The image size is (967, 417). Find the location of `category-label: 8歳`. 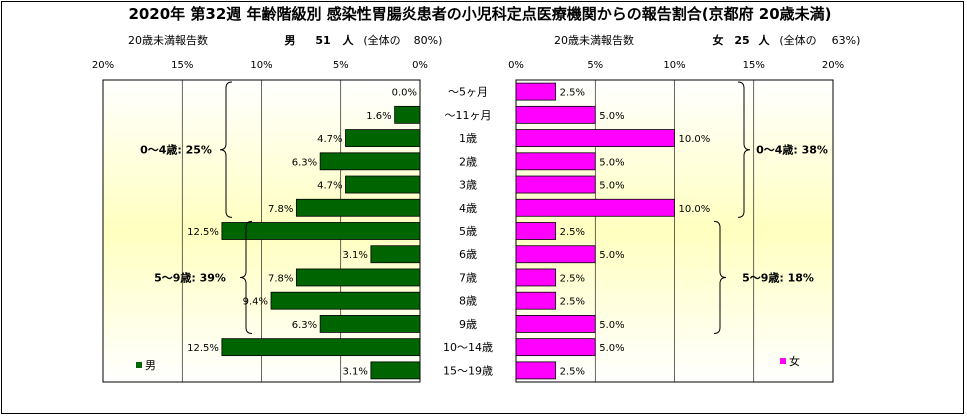

category-label: 8歳 is located at coordinates (468, 301).